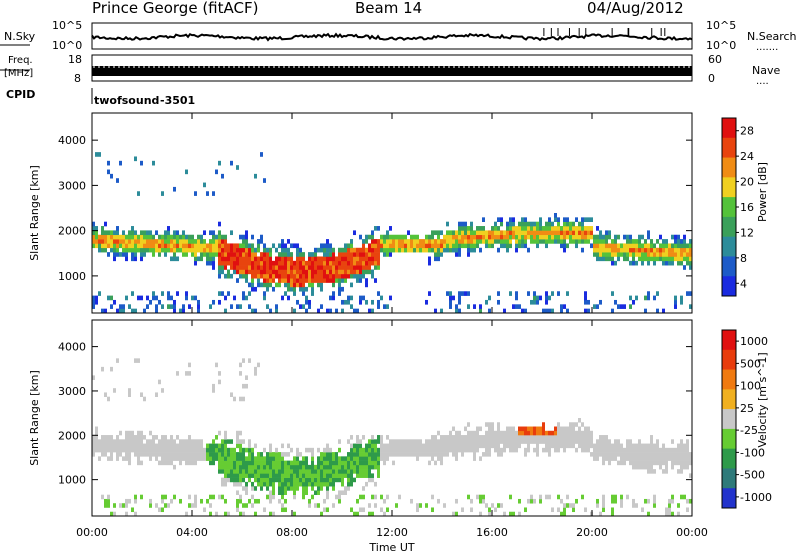  Describe the element at coordinates (392, 71) in the screenshot. I see `freq-trace` at that location.